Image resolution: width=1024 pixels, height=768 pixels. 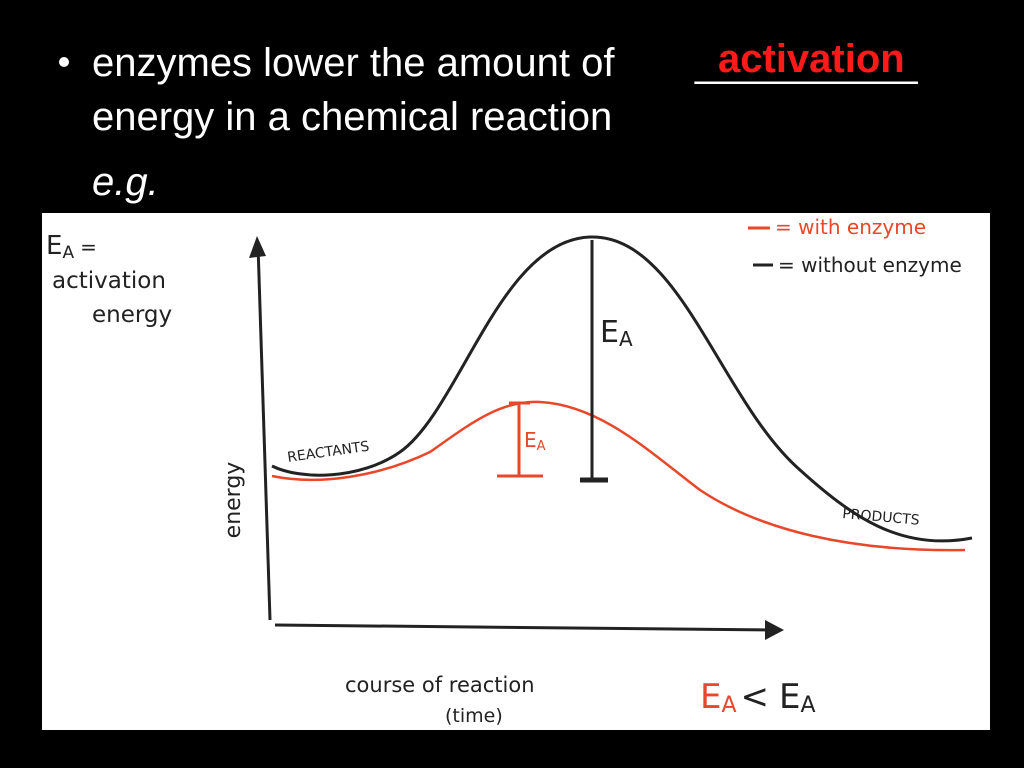 I want to click on x-axis, so click(x=525, y=627).